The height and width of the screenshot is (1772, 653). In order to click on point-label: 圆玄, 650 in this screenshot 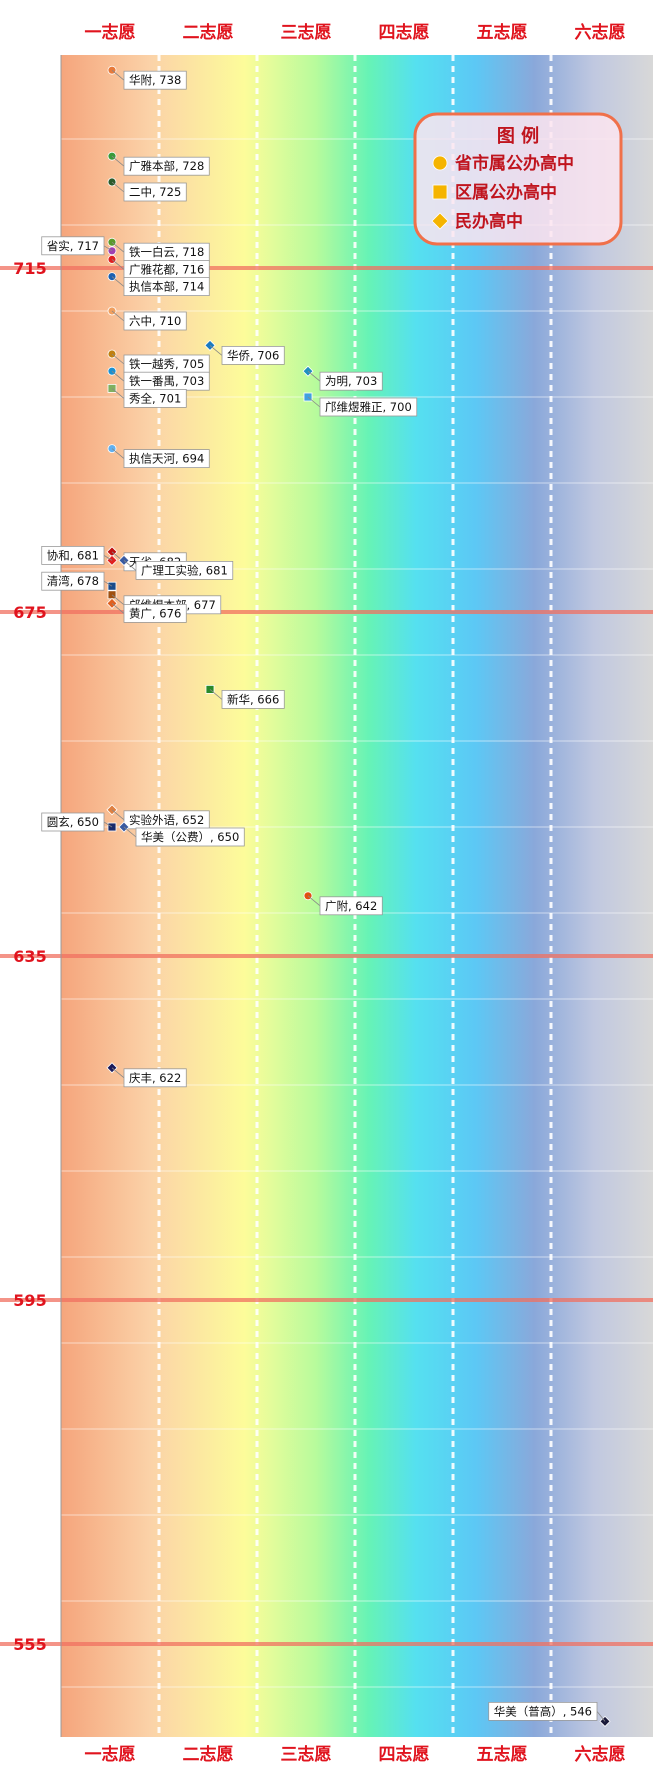, I will do `click(73, 822)`.